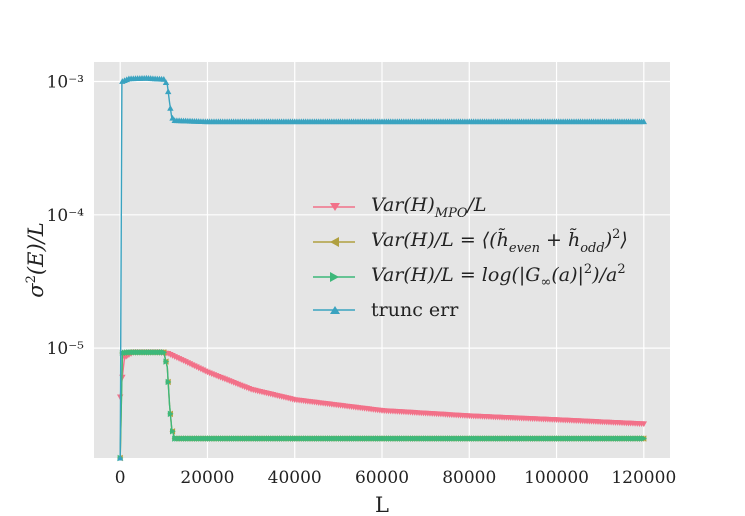 This screenshot has width=745, height=516. I want to click on legend-marker-trunc-err, so click(335, 310).